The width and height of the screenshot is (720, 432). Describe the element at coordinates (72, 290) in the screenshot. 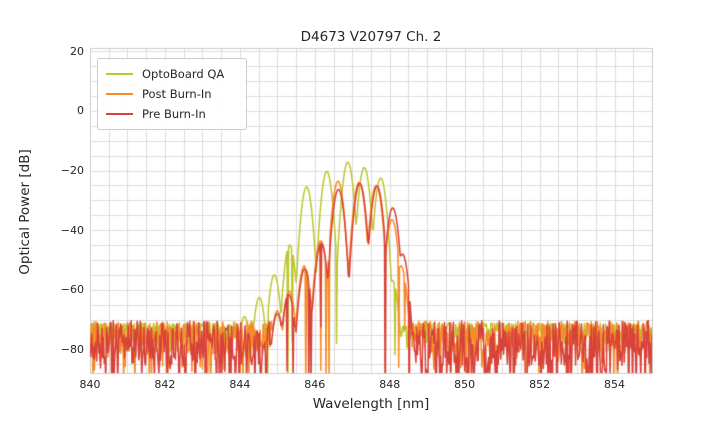

I see `y-tick-label: −60` at that location.